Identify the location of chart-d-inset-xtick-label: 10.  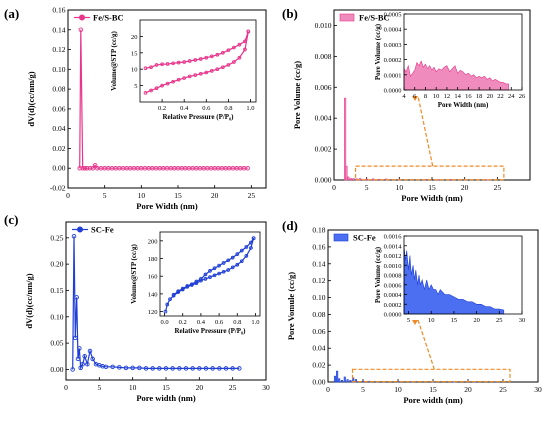
(431, 320).